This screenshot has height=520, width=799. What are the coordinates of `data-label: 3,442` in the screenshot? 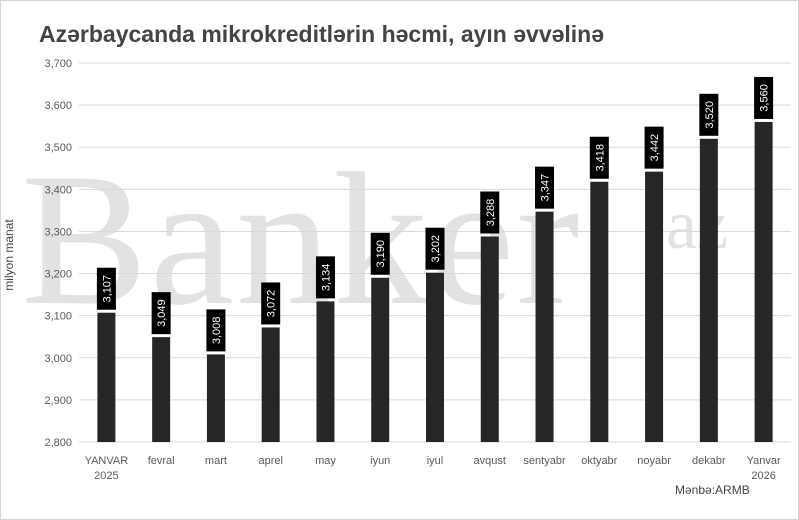 It's located at (655, 148).